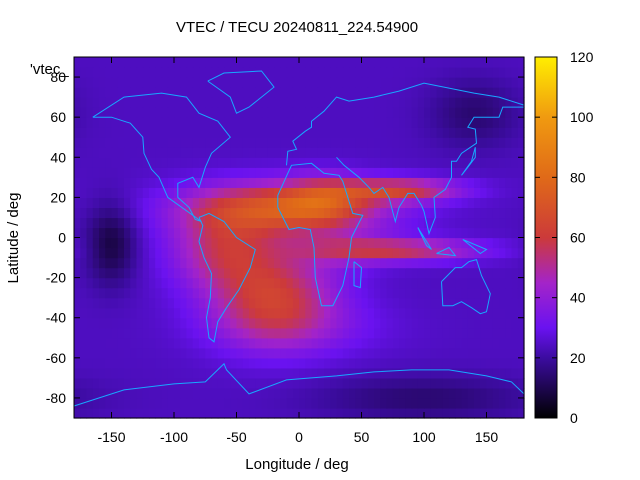  What do you see at coordinates (487, 437) in the screenshot?
I see `x-tick-label: 150` at bounding box center [487, 437].